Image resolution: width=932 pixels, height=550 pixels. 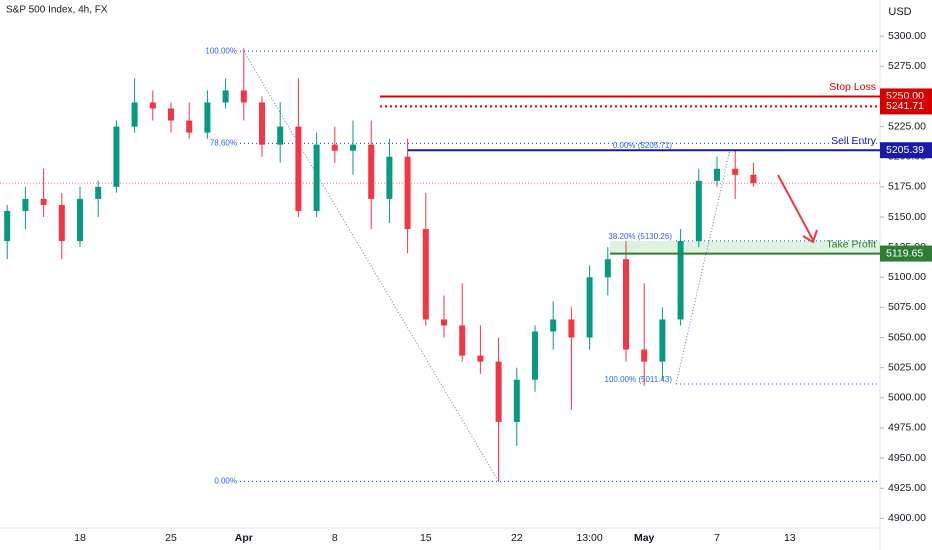 What do you see at coordinates (907, 217) in the screenshot?
I see `y-tick-label: 5150.00` at bounding box center [907, 217].